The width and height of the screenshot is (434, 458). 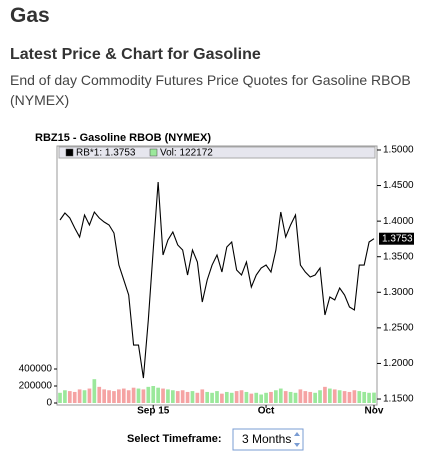 What do you see at coordinates (135, 54) in the screenshot?
I see `section-title: Latest Price & Chart for Gasoline` at bounding box center [135, 54].